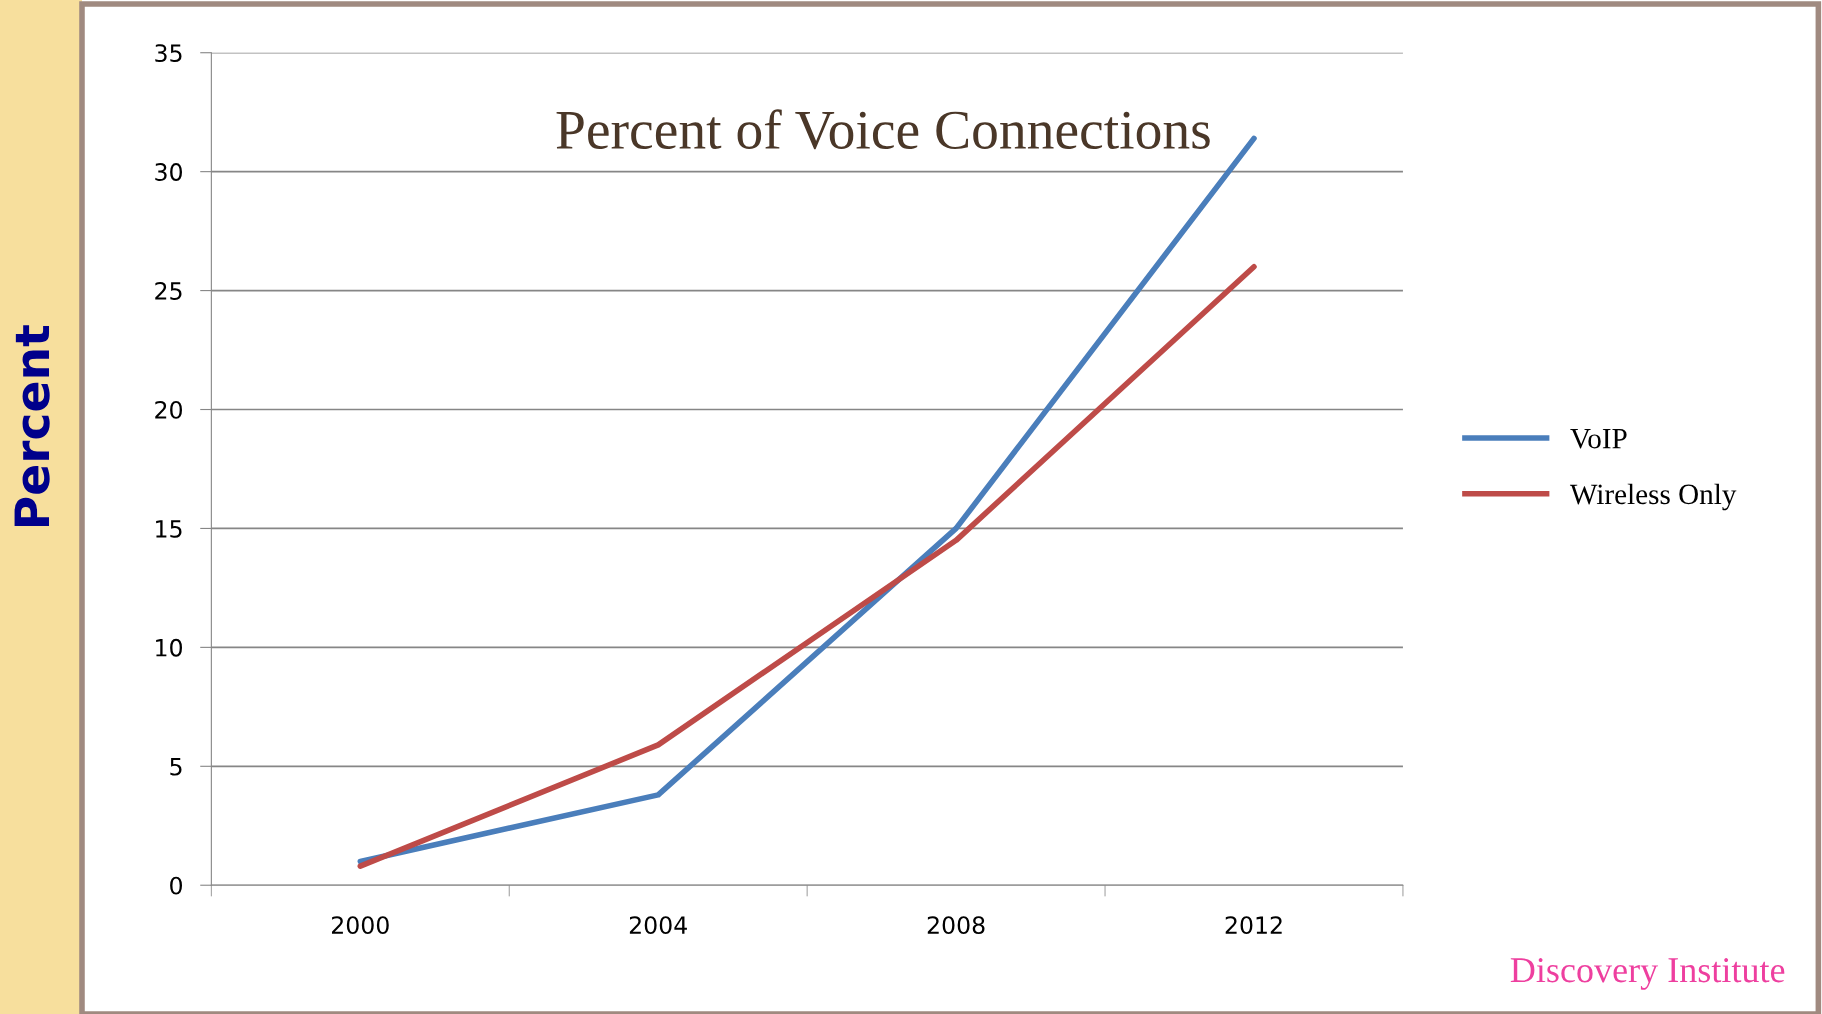  I want to click on y-tick-label: 10, so click(169, 647).